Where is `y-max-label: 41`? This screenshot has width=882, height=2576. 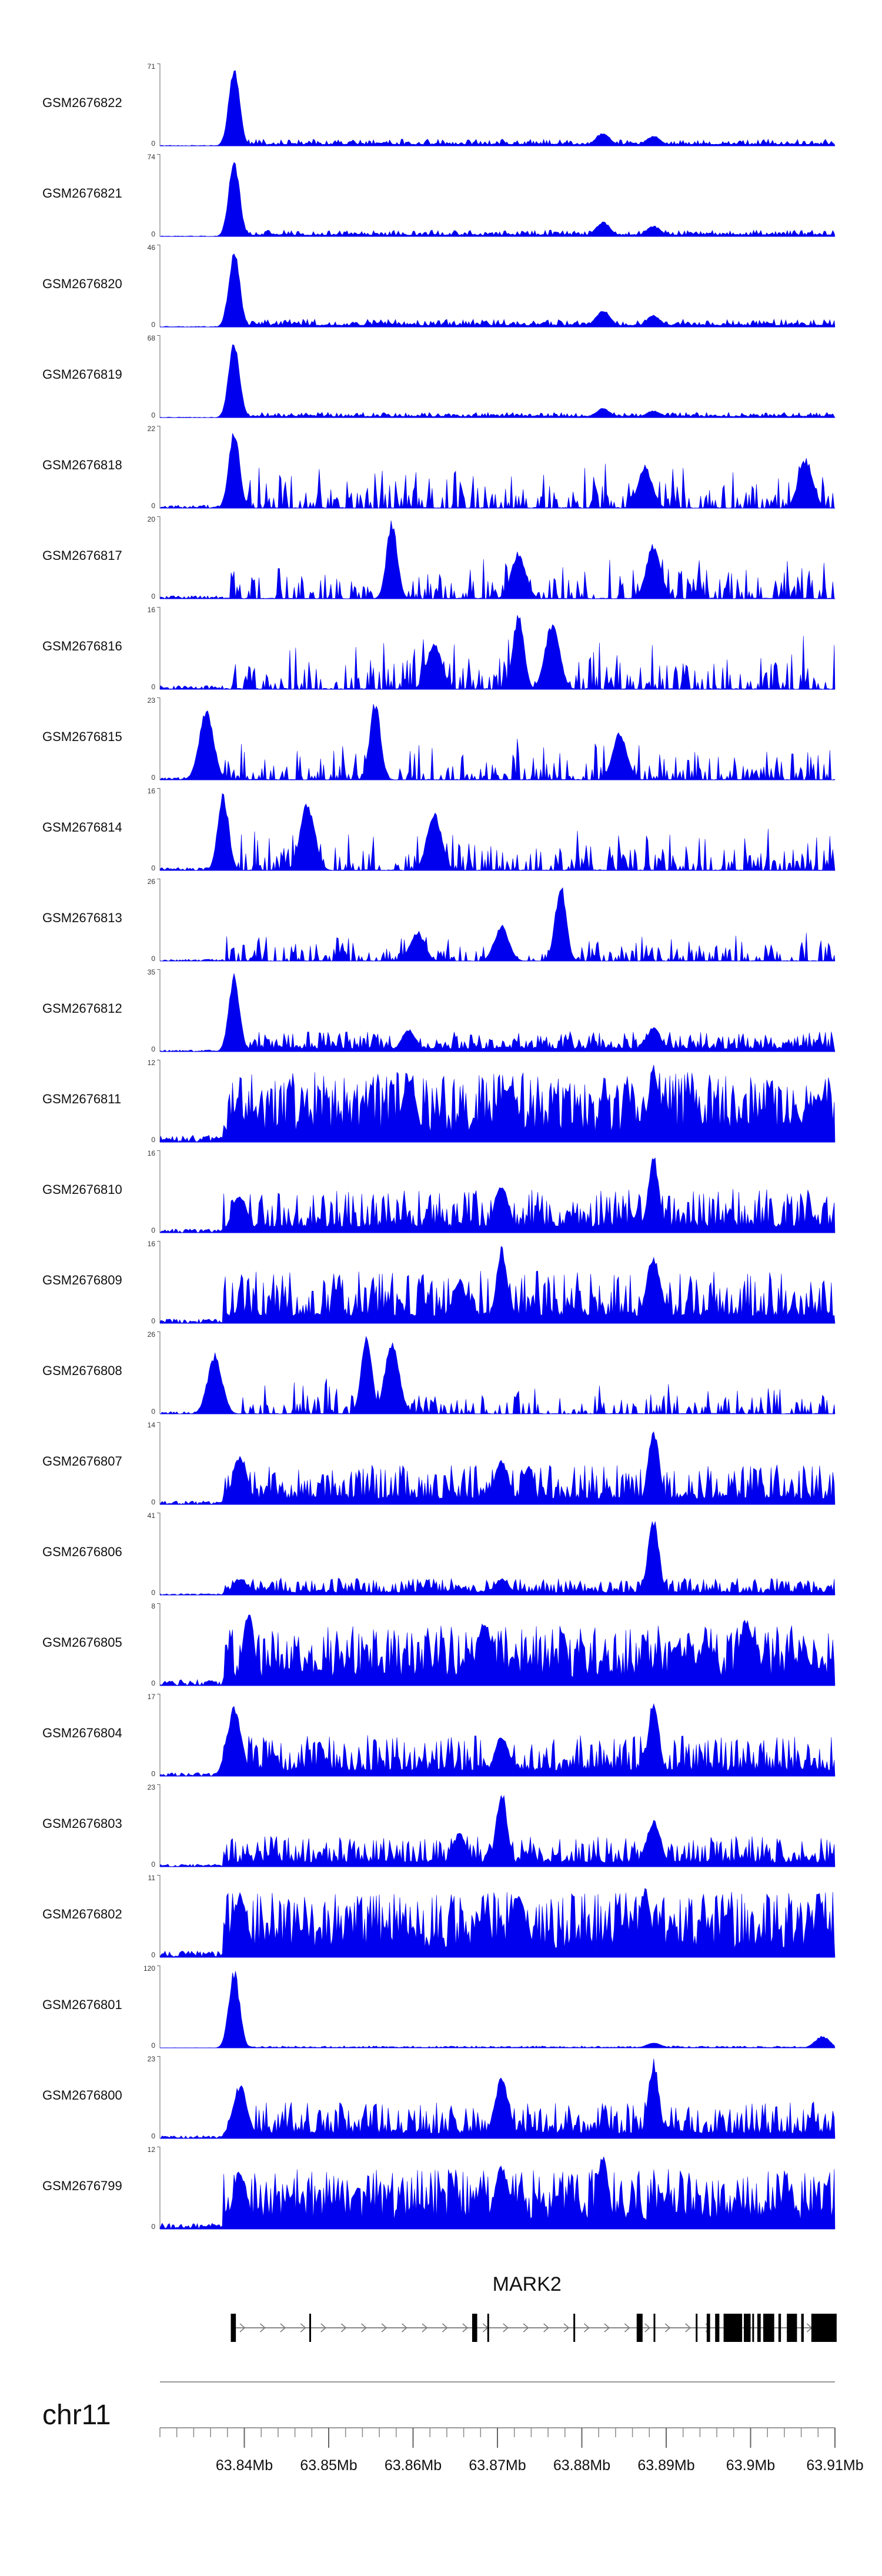
y-max-label: 41 is located at coordinates (152, 1515).